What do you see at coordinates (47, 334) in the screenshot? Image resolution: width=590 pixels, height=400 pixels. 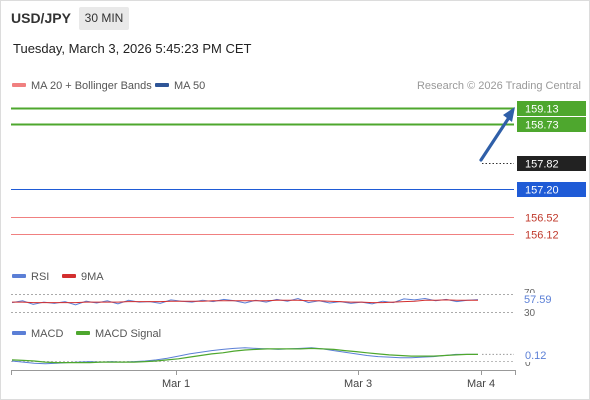 I see `legend-macd-label: MACD` at bounding box center [47, 334].